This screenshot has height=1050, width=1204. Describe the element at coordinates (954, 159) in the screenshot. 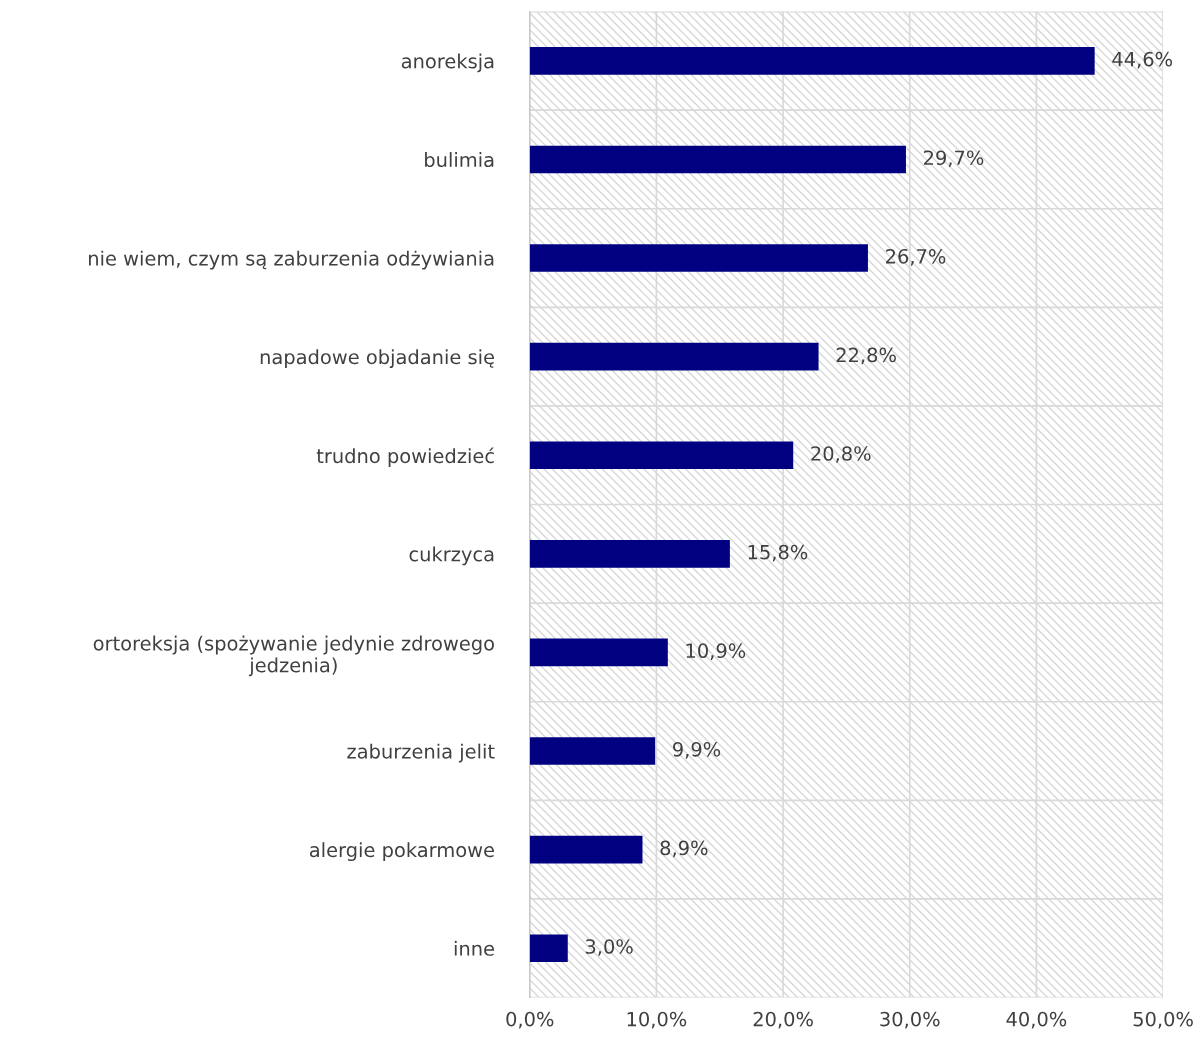

I see `data-label: 29,7%` at that location.